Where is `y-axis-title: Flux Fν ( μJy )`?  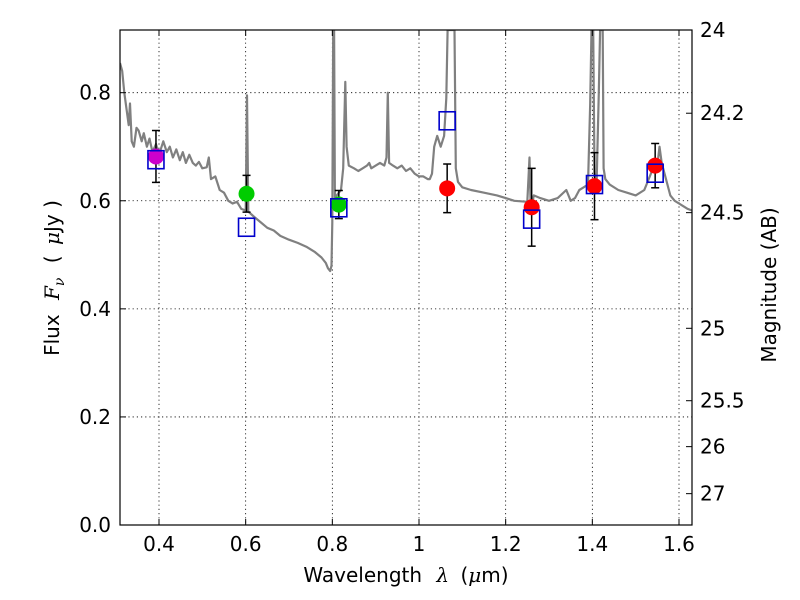 y-axis-title: Flux Fν ( μJy ) is located at coordinates (54, 278).